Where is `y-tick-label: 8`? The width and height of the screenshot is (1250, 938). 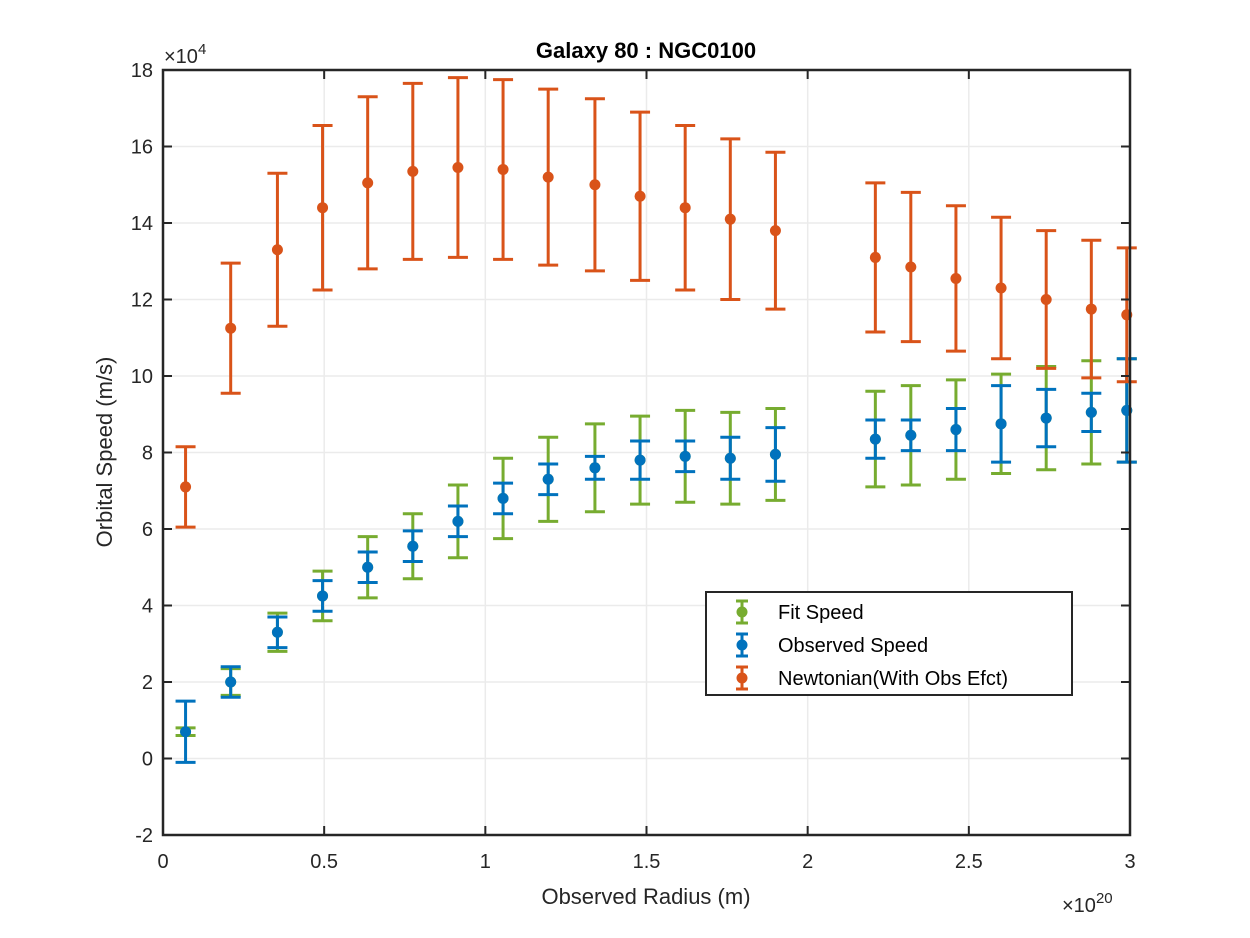
y-tick-label: 8 is located at coordinates (147, 454).